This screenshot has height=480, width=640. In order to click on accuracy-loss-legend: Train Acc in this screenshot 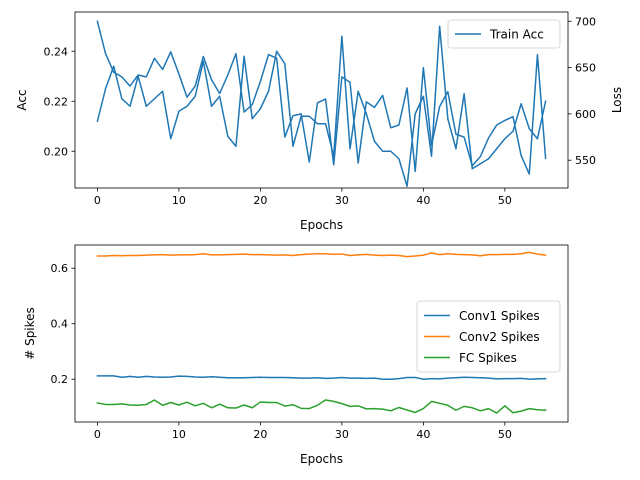, I will do `click(504, 34)`.